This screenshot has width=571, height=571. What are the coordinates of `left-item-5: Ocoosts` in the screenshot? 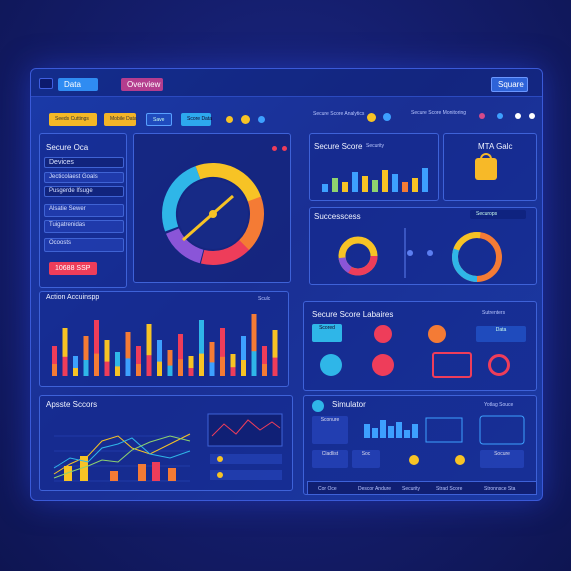 It's located at (84, 245).